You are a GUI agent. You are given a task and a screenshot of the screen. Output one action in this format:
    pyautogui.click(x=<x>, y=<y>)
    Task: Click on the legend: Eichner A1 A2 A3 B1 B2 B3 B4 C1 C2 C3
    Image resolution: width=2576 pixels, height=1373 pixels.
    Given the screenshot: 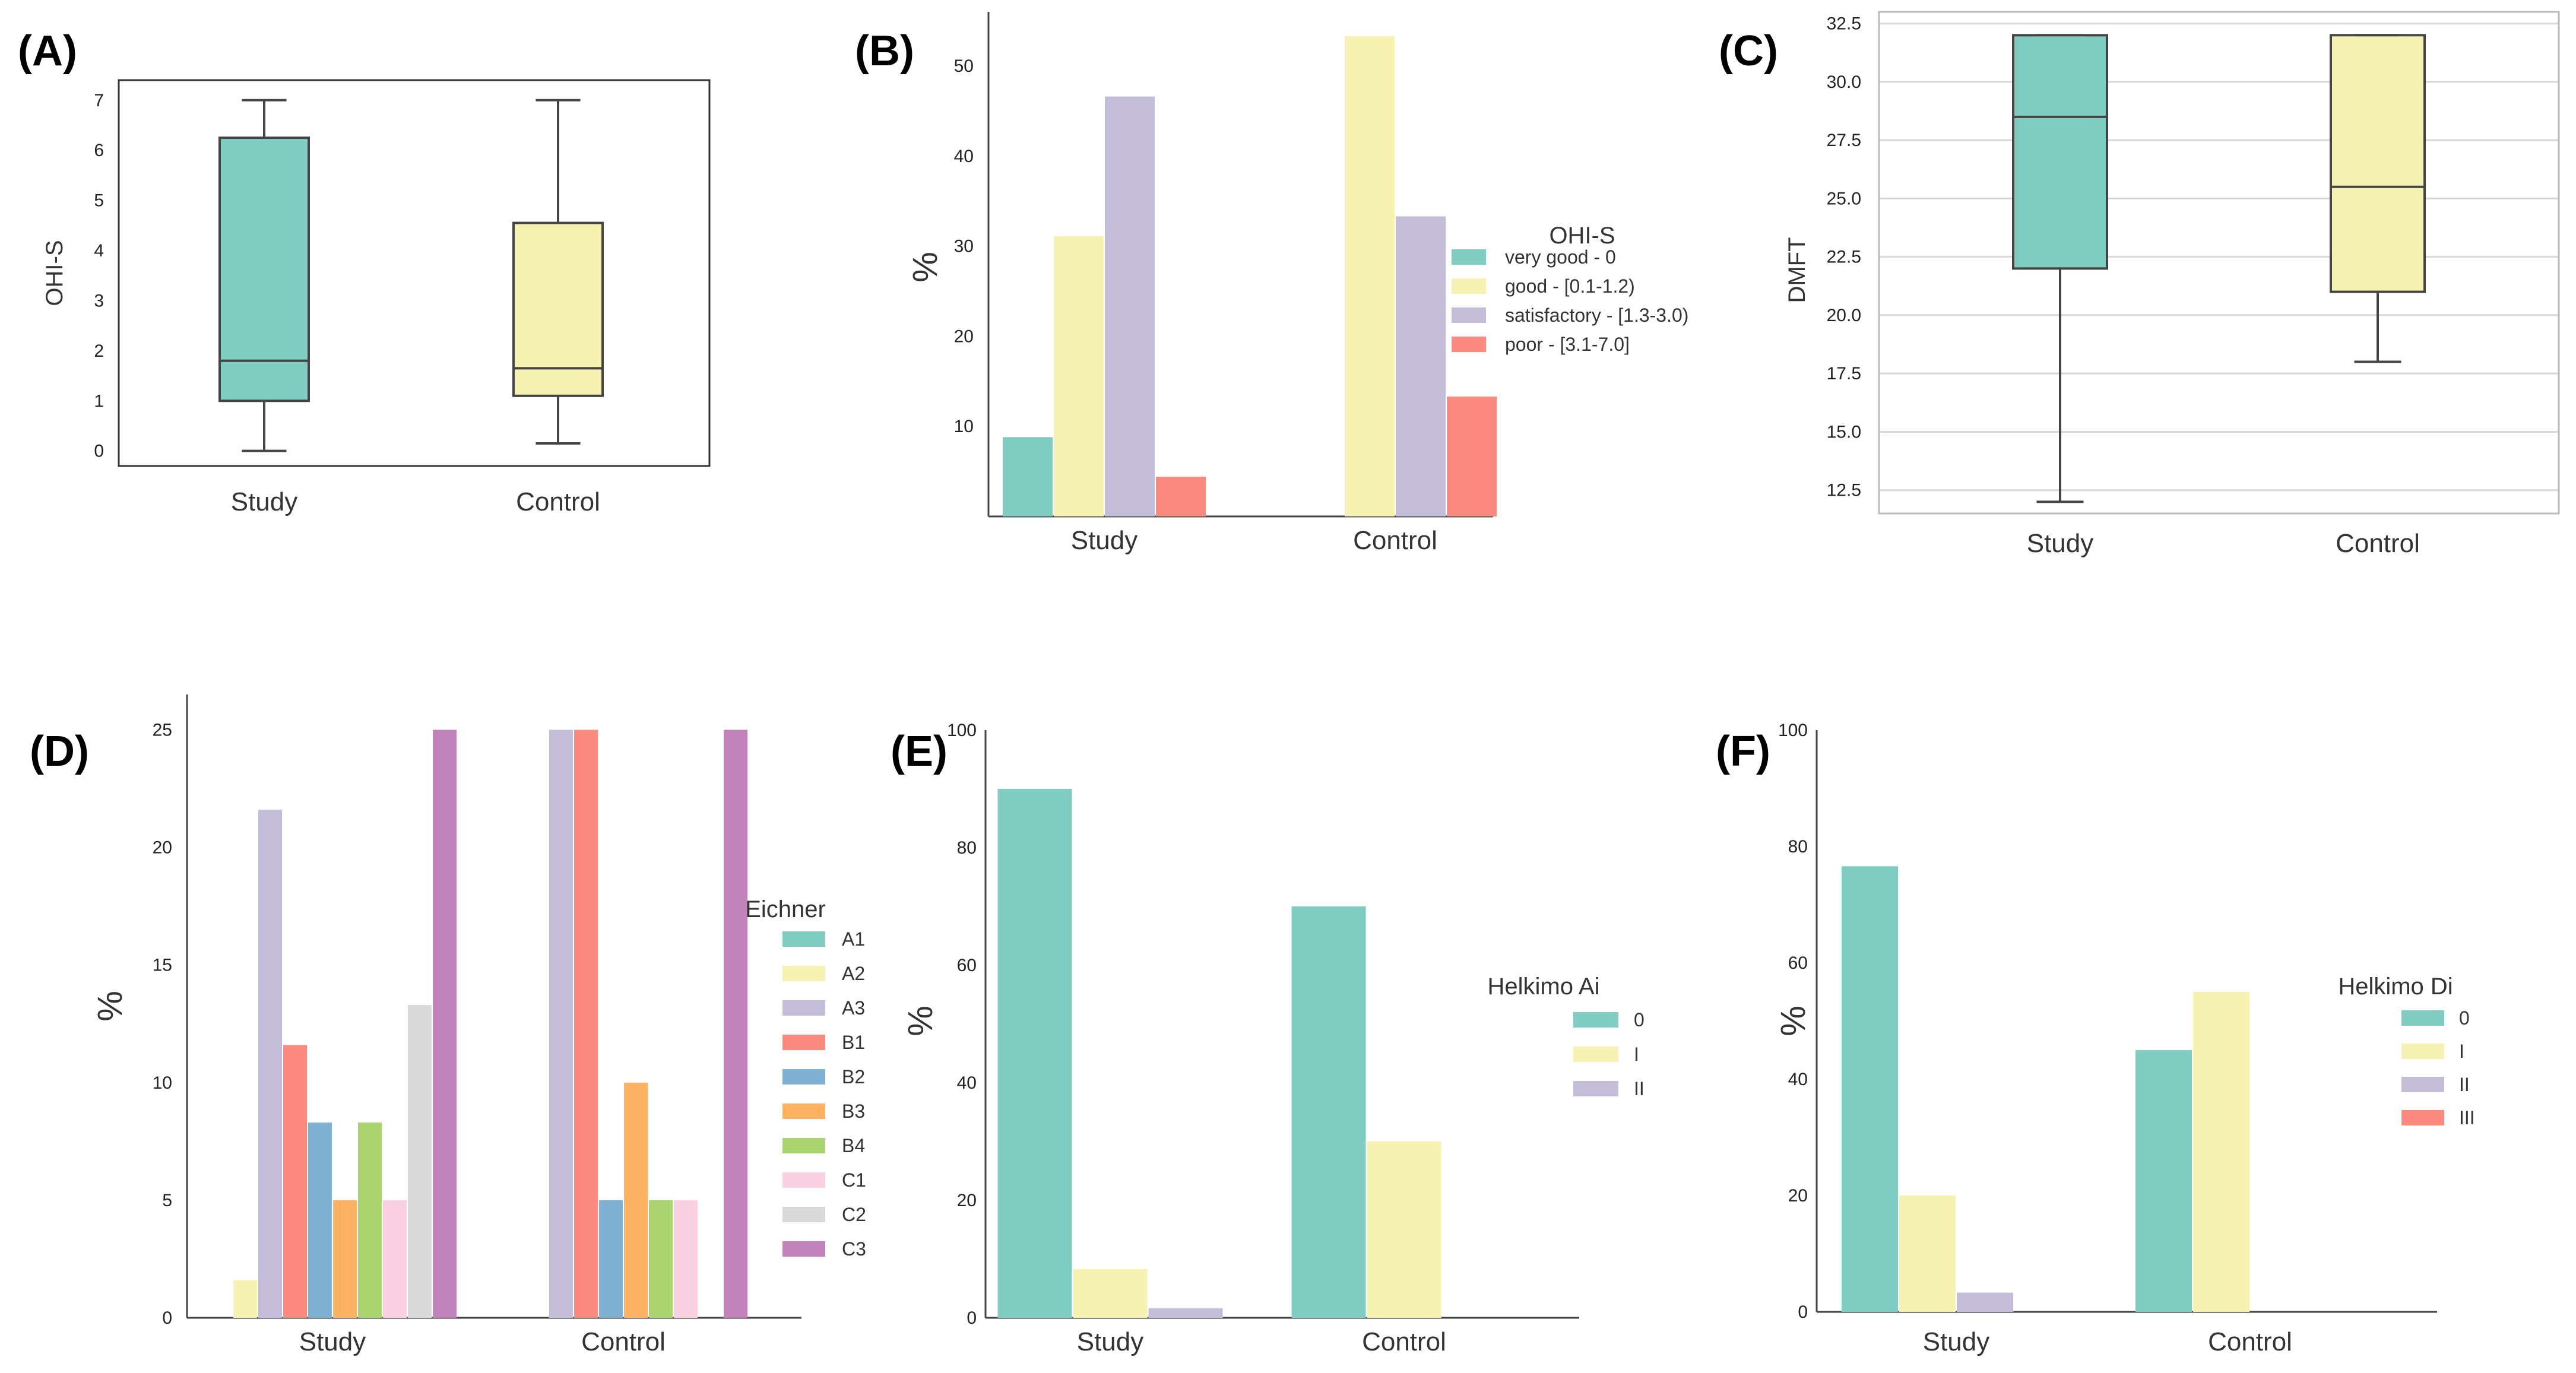 What is the action you would take?
    pyautogui.click(x=805, y=1078)
    